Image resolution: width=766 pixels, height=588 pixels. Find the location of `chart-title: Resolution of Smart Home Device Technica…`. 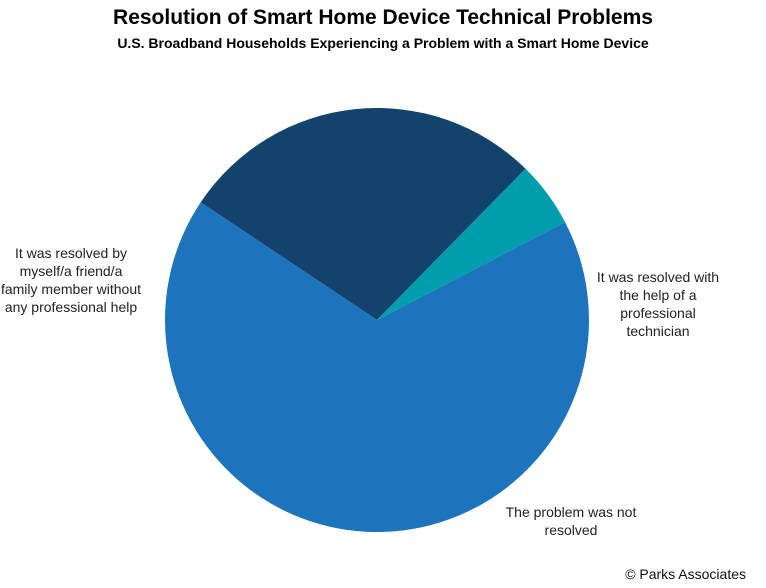

chart-title: Resolution of Smart Home Device Technica… is located at coordinates (383, 17).